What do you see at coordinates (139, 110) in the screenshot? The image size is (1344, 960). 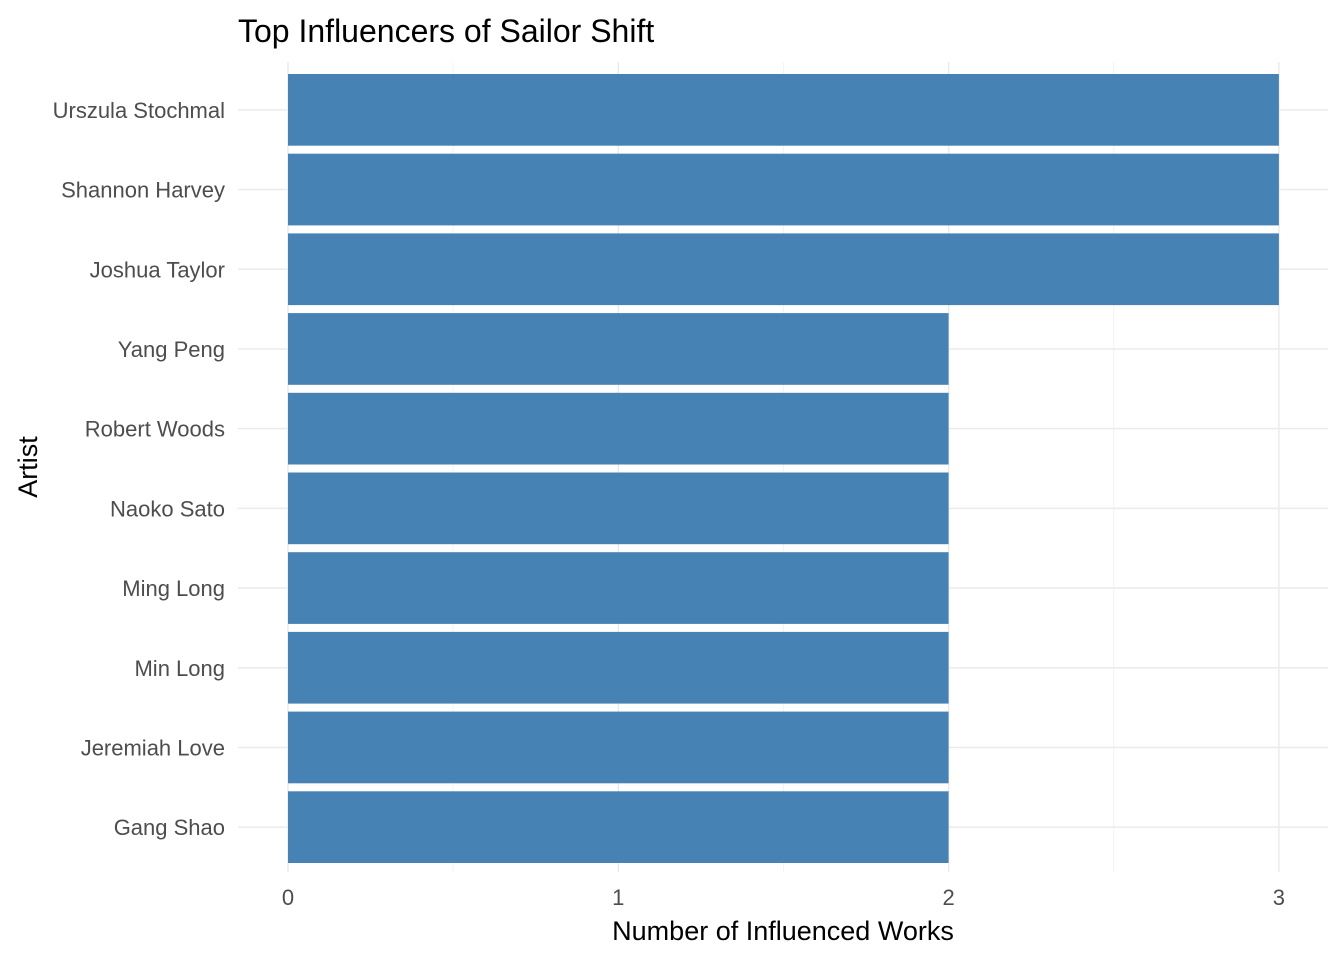 I see `y-tick-label: Urszula Stochmal` at bounding box center [139, 110].